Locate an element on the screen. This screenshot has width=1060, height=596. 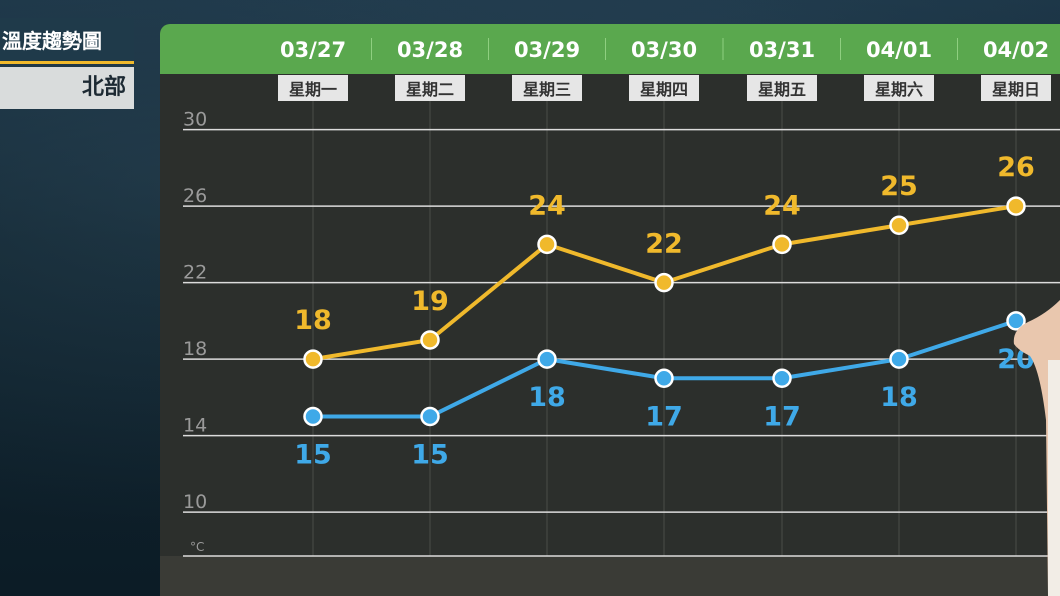
date-label: 03/28 is located at coordinates (430, 50).